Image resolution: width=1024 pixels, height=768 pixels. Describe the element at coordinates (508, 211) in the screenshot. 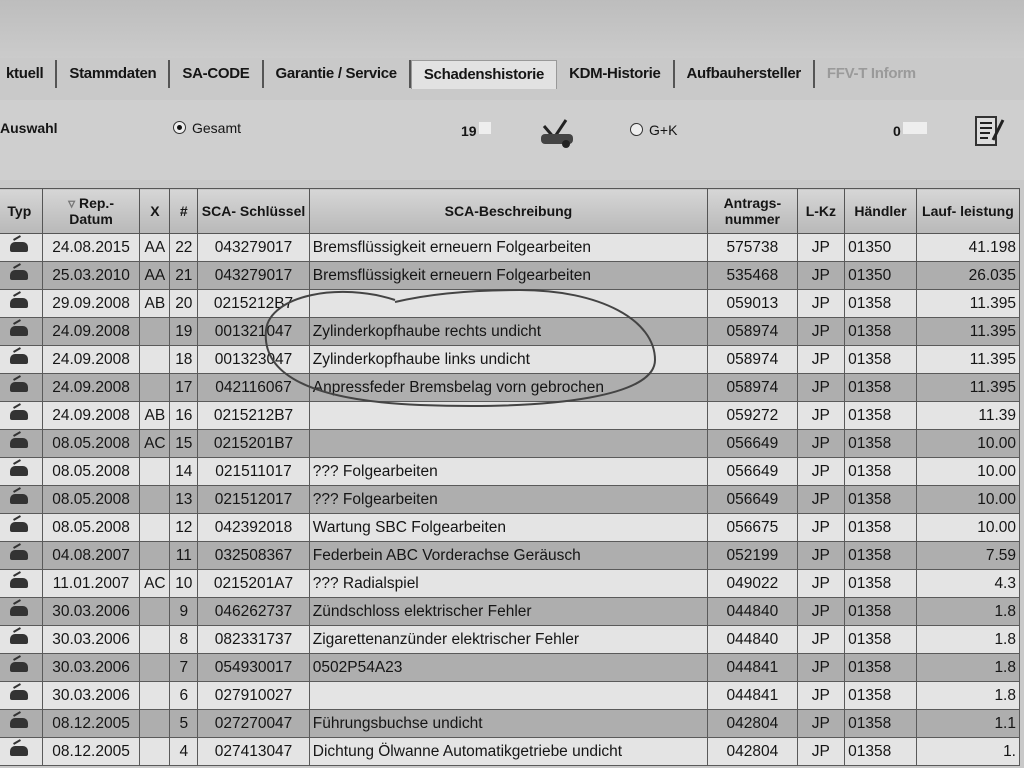

I see `column-header: SCA-Beschreibung` at that location.